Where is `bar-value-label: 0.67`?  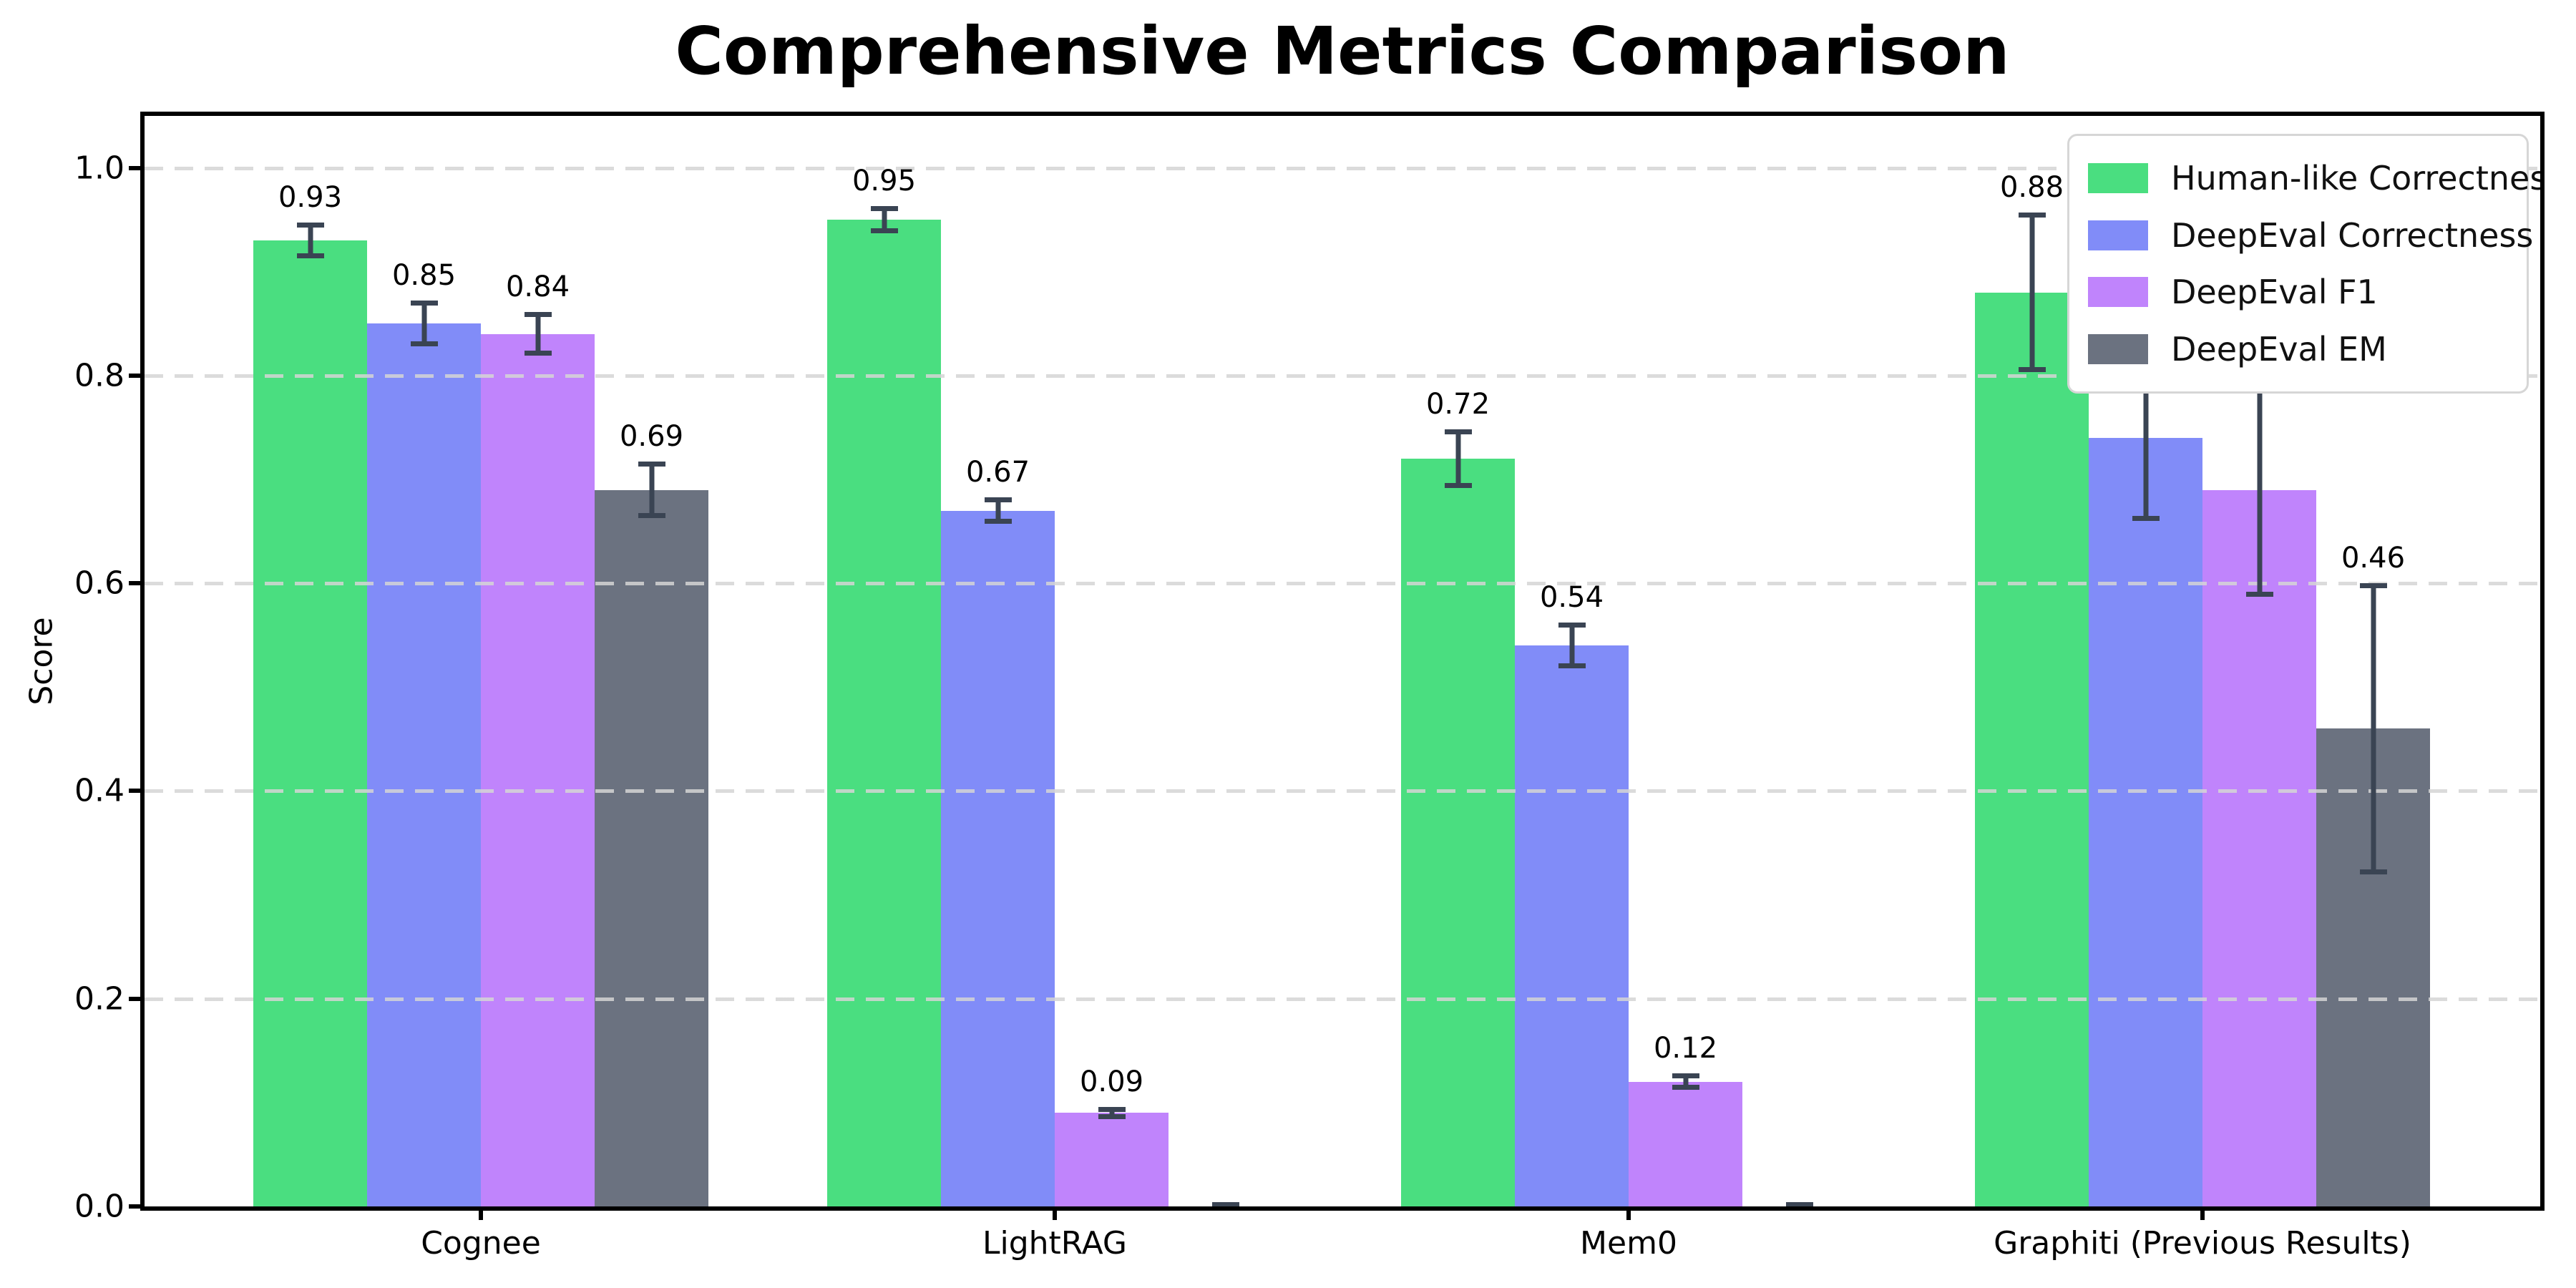 bar-value-label: 0.67 is located at coordinates (997, 472).